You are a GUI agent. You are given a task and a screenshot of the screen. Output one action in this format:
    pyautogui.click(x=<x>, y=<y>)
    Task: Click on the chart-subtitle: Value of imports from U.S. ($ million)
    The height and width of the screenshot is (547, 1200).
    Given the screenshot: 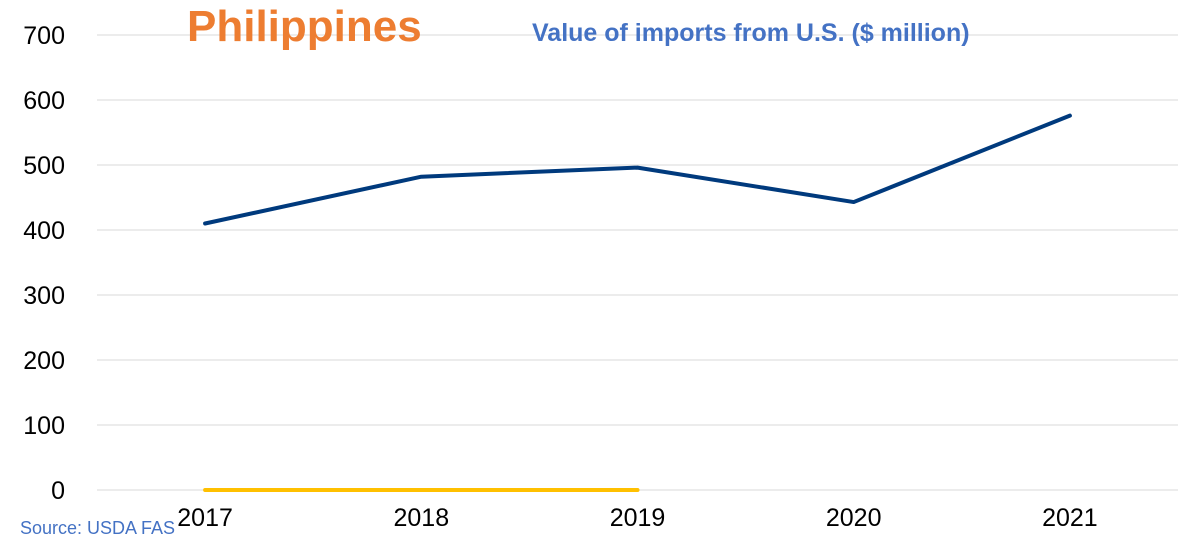 What is the action you would take?
    pyautogui.click(x=751, y=33)
    